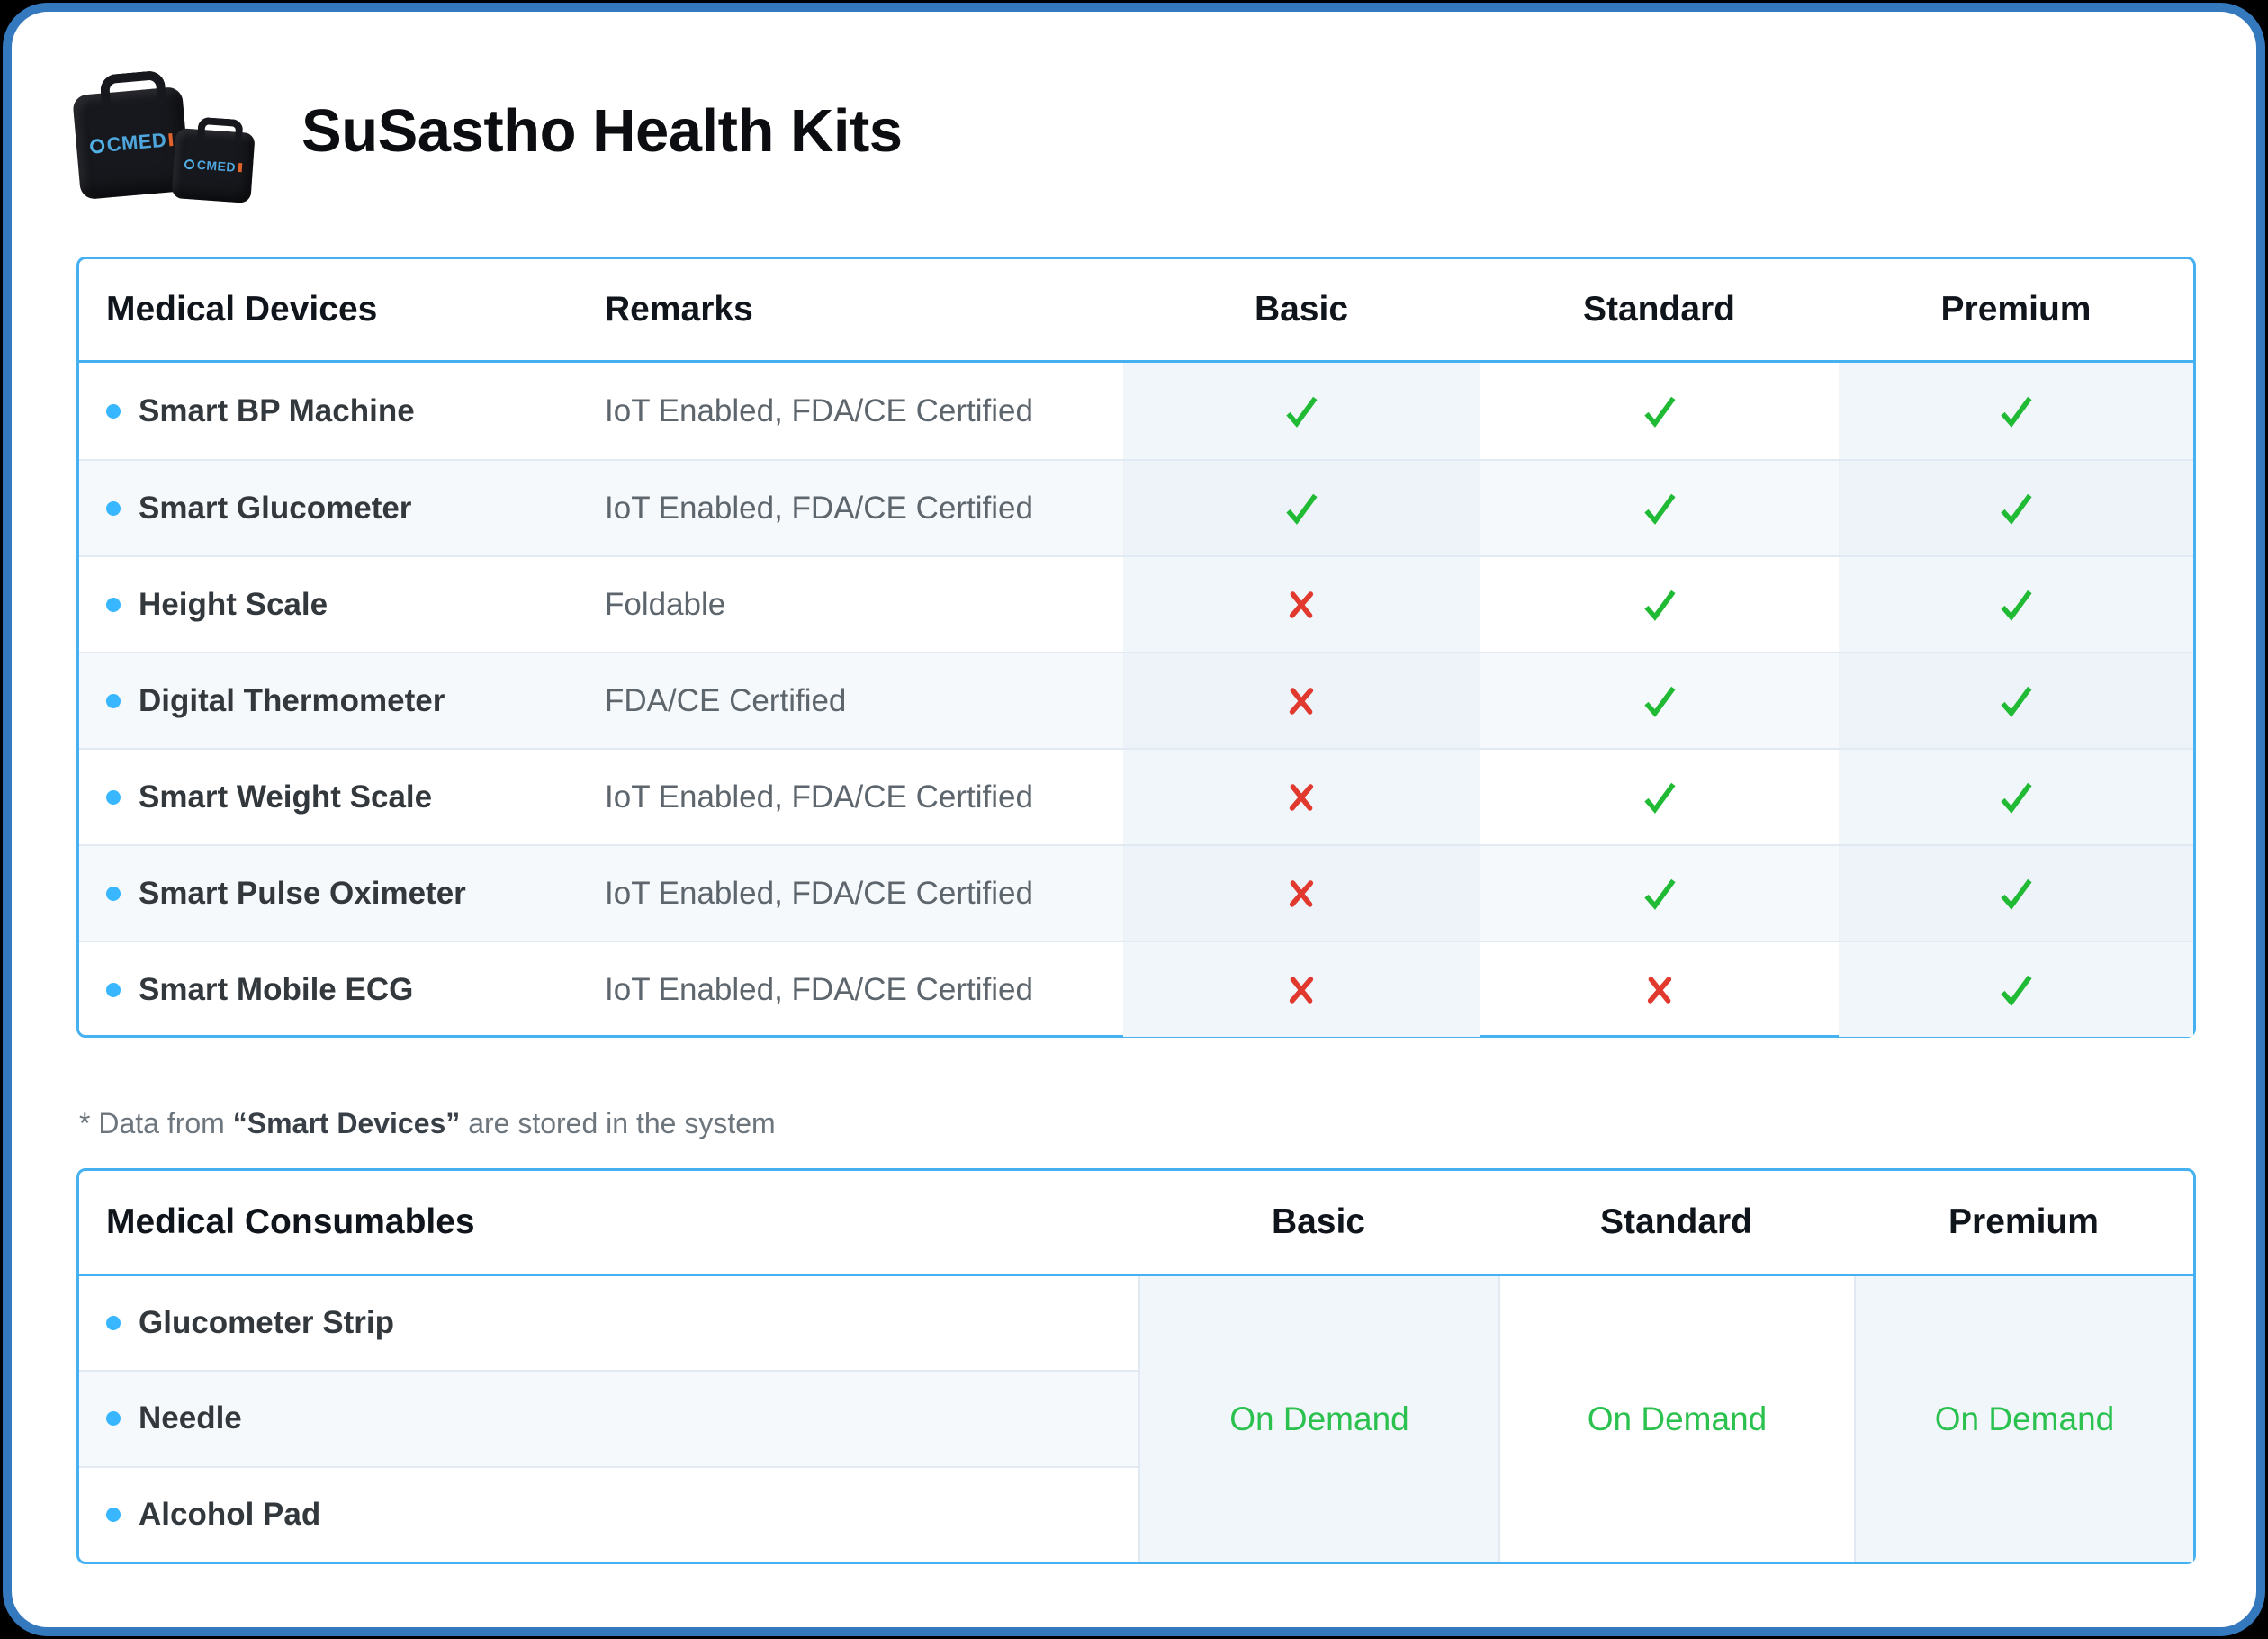 Image resolution: width=2268 pixels, height=1639 pixels. What do you see at coordinates (276, 508) in the screenshot?
I see `device-name: Smart Glucometer` at bounding box center [276, 508].